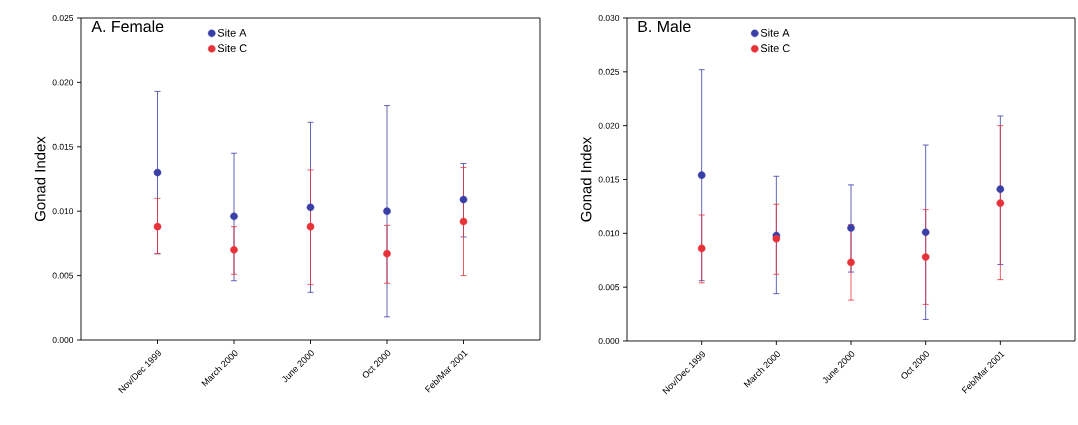  Describe the element at coordinates (664, 26) in the screenshot. I see `chart-title: B. Male` at that location.